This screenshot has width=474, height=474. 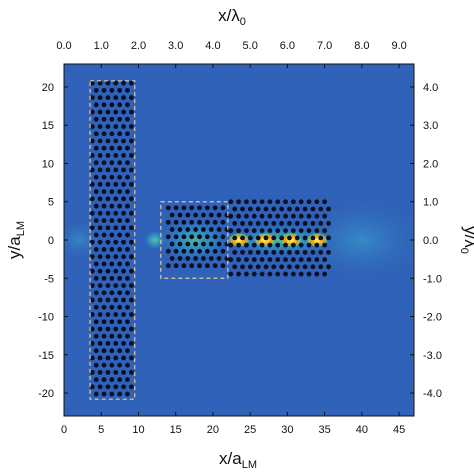 What do you see at coordinates (231, 54) in the screenshot?
I see `top-axis: 0.0 1.0 2.0 3.0 4.0 5.0 6.0 7.0 8.0 9.0` at bounding box center [231, 54].